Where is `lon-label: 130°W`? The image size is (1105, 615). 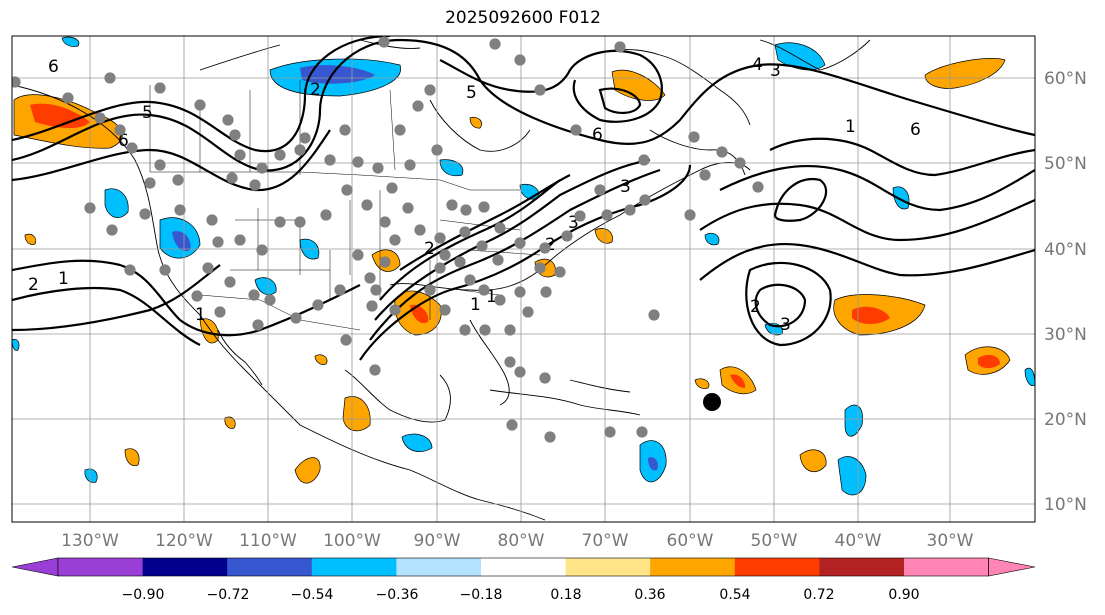 lon-label: 130°W is located at coordinates (90, 541).